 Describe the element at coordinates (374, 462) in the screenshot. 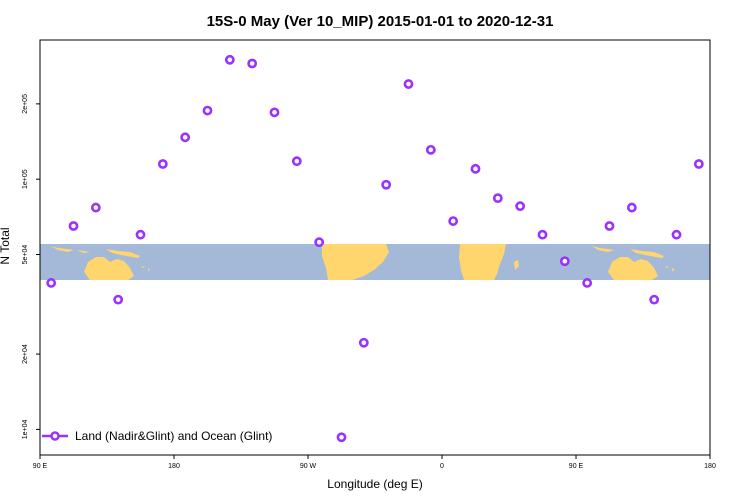

I see `x-axis: 90 E 180 90 W 0 90 E 180` at that location.